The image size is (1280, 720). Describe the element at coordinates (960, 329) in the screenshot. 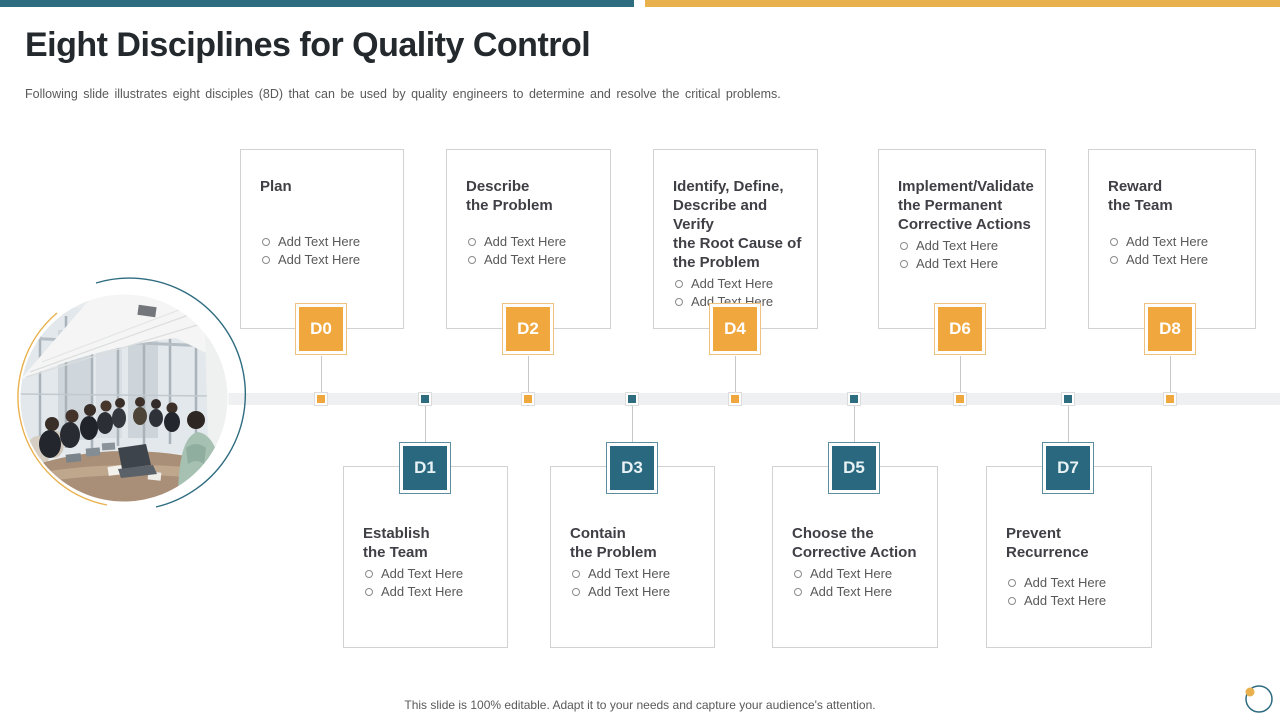

I see `badge-d6: D6` at that location.